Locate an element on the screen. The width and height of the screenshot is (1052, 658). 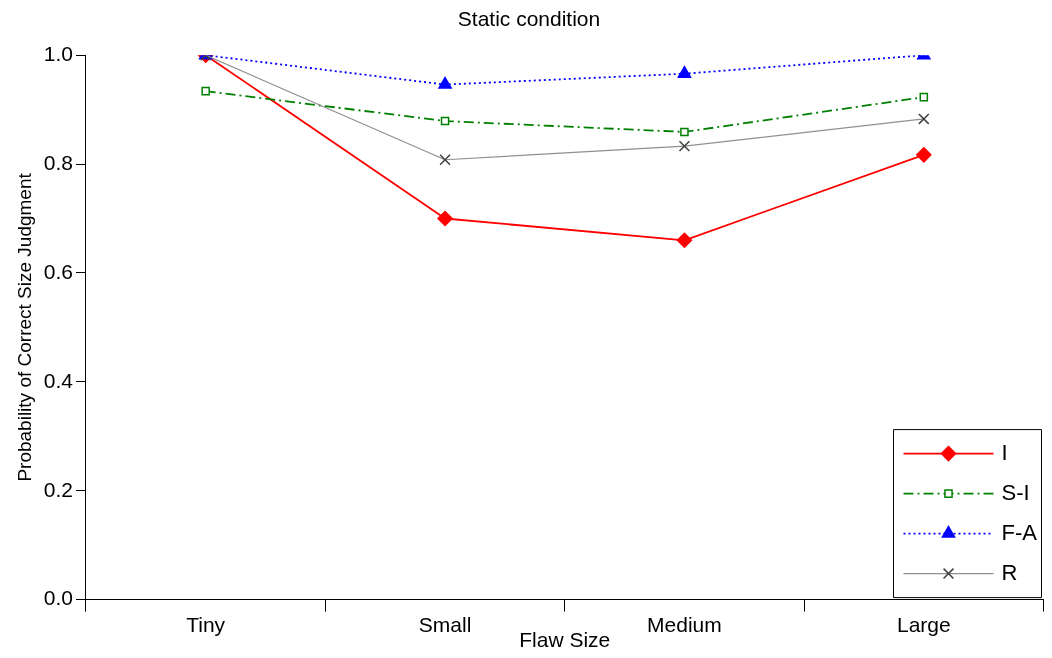
y-tick-label: 1.0 is located at coordinates (58, 53).